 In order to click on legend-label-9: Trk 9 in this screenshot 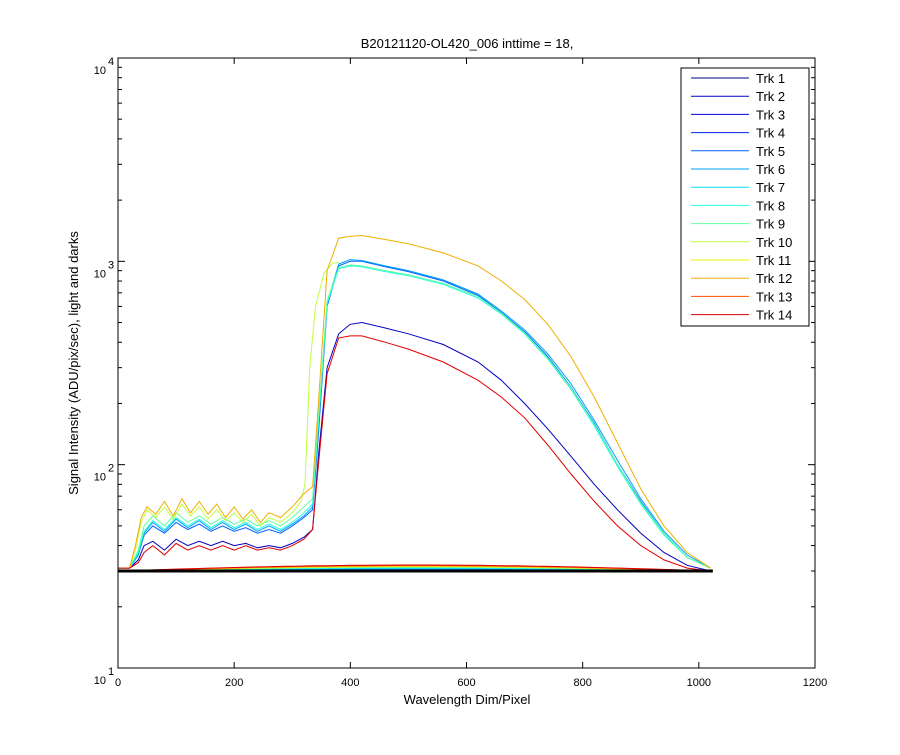, I will do `click(770, 224)`.